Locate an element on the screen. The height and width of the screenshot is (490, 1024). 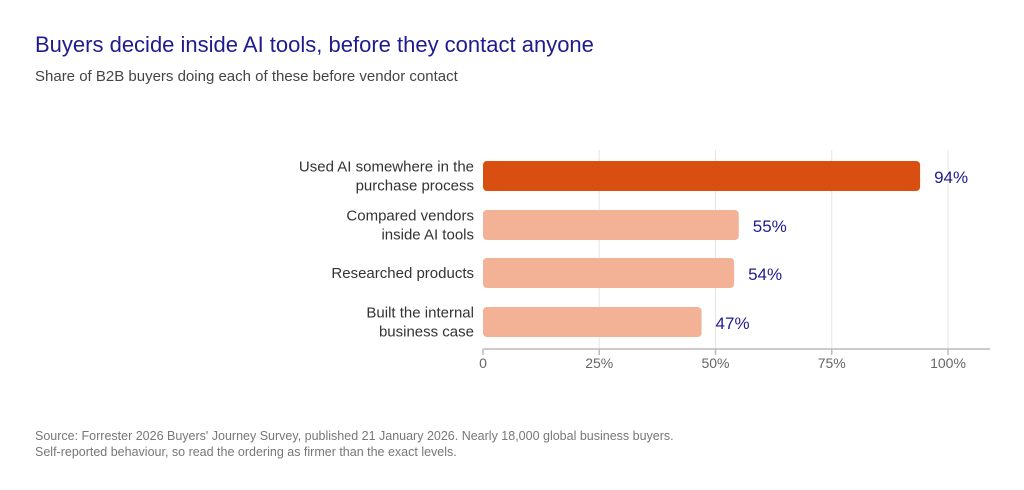
category-label: Used AI somewhere in the is located at coordinates (386, 167).